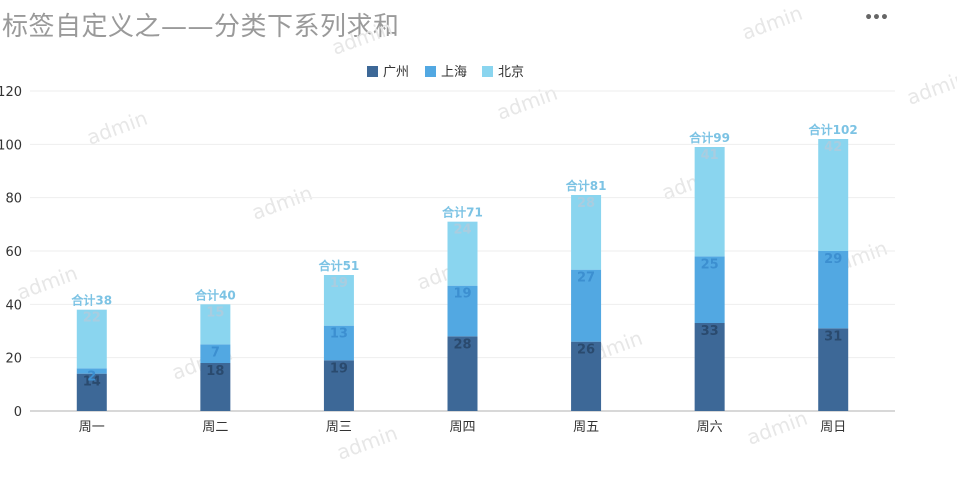  What do you see at coordinates (11, 92) in the screenshot?
I see `y-tick-label: 120` at bounding box center [11, 92].